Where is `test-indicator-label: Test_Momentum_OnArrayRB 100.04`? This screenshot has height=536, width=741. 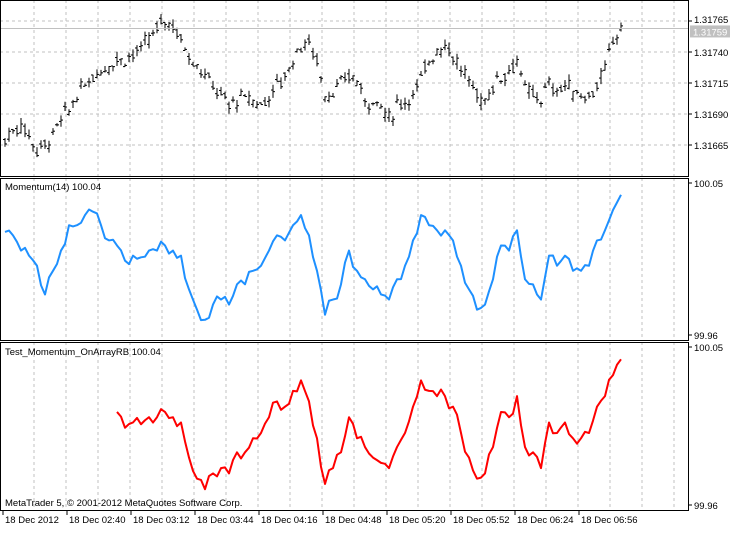
test-indicator-label: Test_Momentum_OnArrayRB 100.04 is located at coordinates (83, 352).